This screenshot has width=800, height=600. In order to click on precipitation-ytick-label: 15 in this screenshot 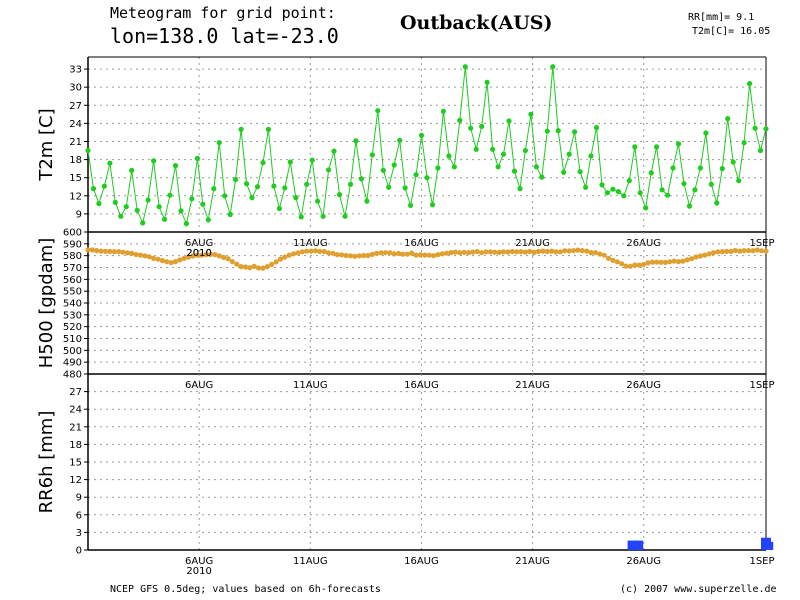, I will do `click(75, 463)`.